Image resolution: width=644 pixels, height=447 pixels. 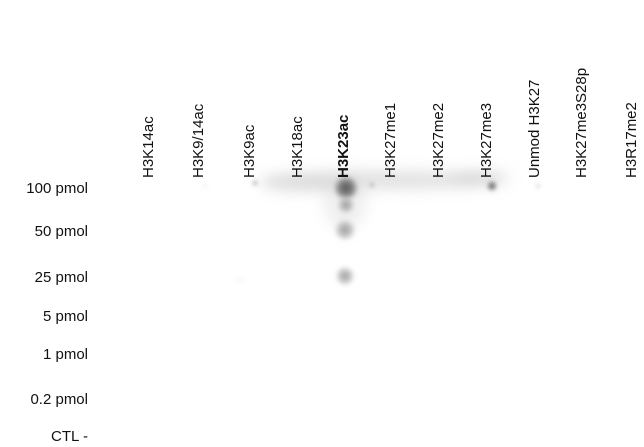 I want to click on column-label: H3K27me2, so click(x=438, y=140).